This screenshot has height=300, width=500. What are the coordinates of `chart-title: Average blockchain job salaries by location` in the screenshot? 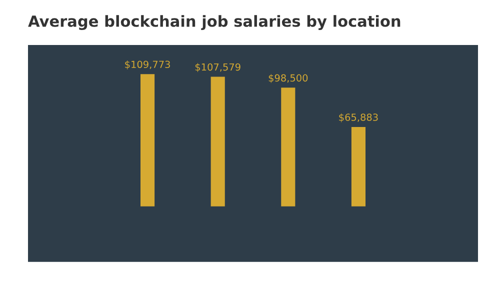 It's located at (214, 22).